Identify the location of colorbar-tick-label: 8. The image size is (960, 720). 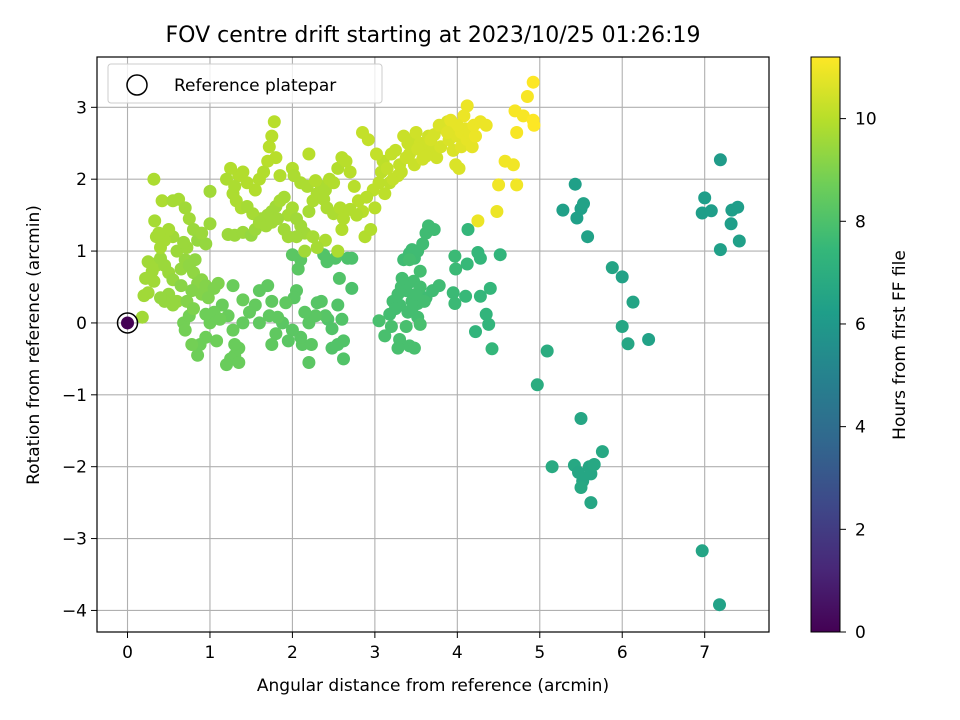
(860, 222).